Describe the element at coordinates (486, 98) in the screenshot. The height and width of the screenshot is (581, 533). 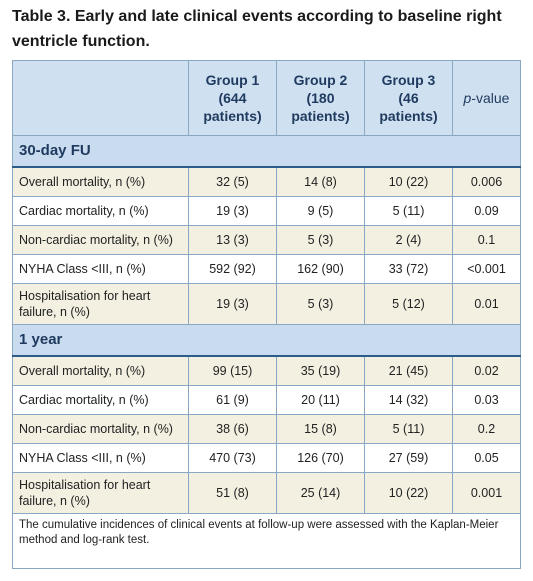
I see `column-header: p-value` at that location.